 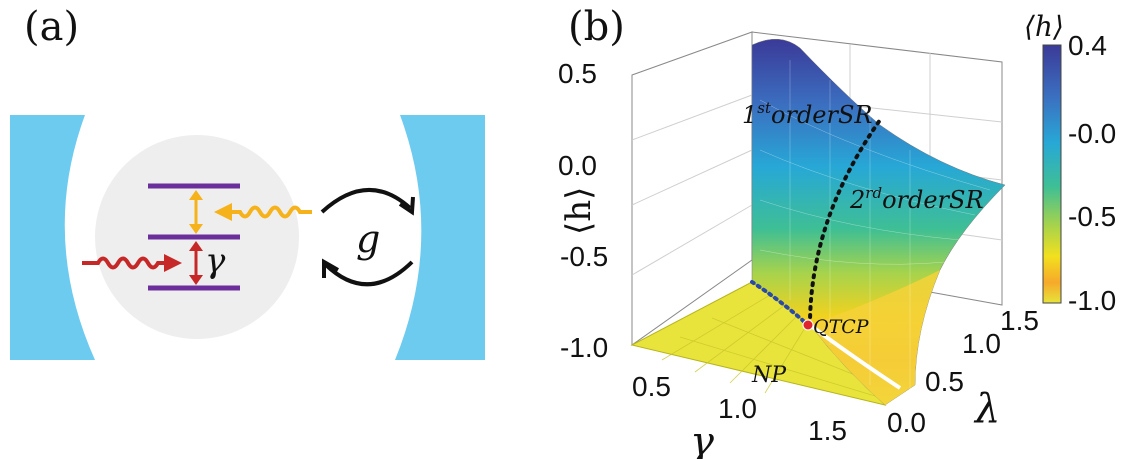 I want to click on x-axis-label: γ, so click(x=702, y=439).